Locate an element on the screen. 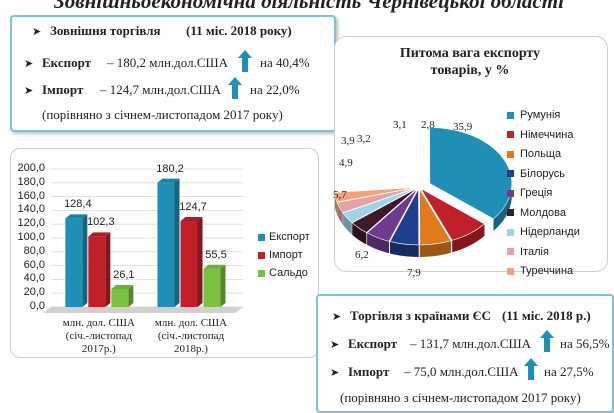 The image size is (614, 413). pie-value-label: 3,9 is located at coordinates (348, 141).